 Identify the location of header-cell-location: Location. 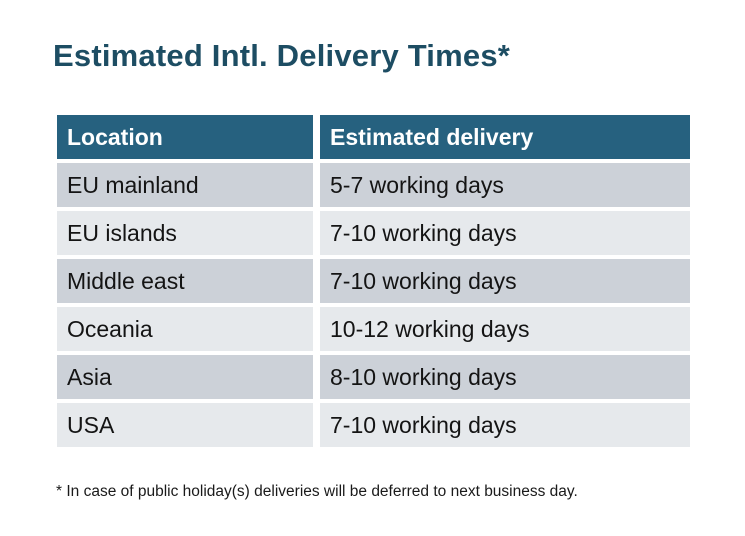
(185, 137).